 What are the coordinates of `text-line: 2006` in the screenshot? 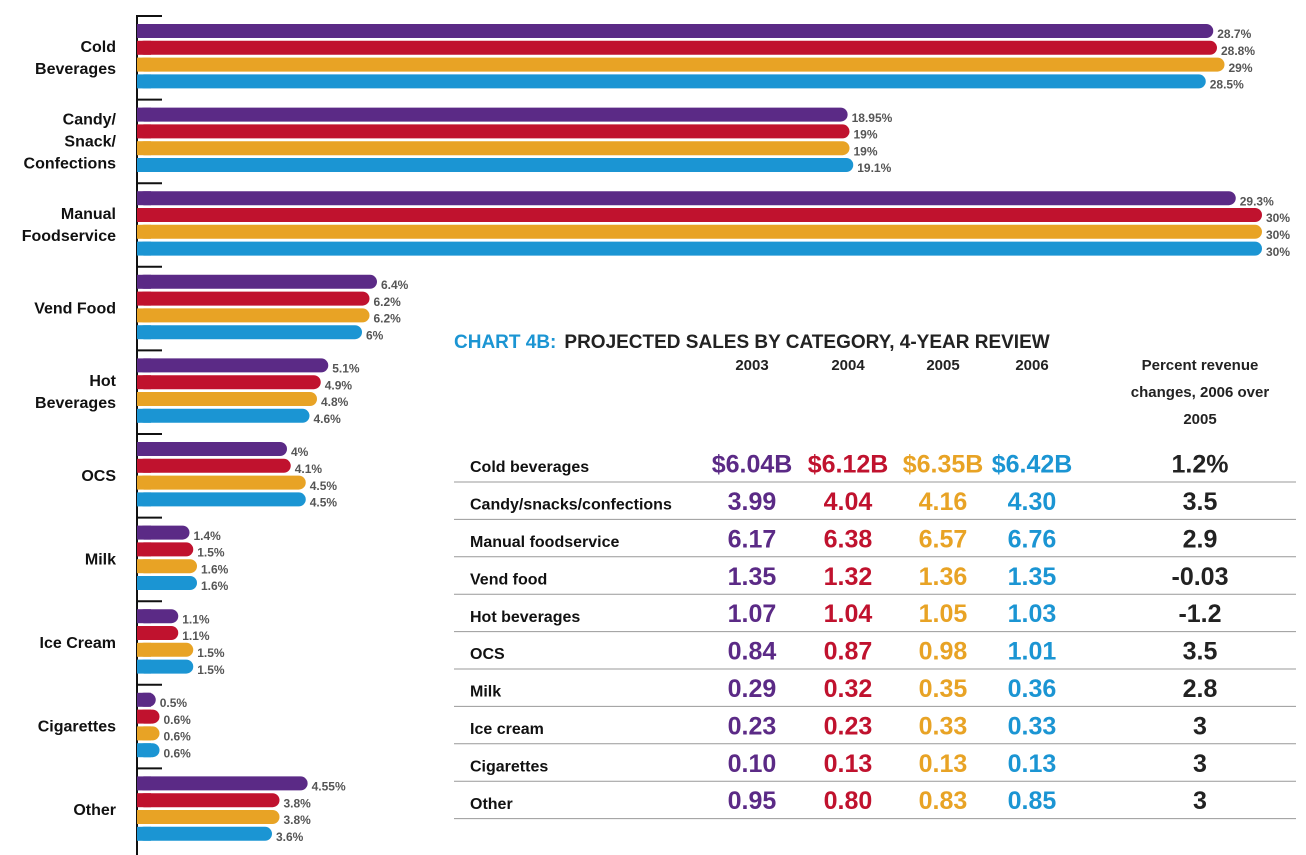 It's located at (1031, 365).